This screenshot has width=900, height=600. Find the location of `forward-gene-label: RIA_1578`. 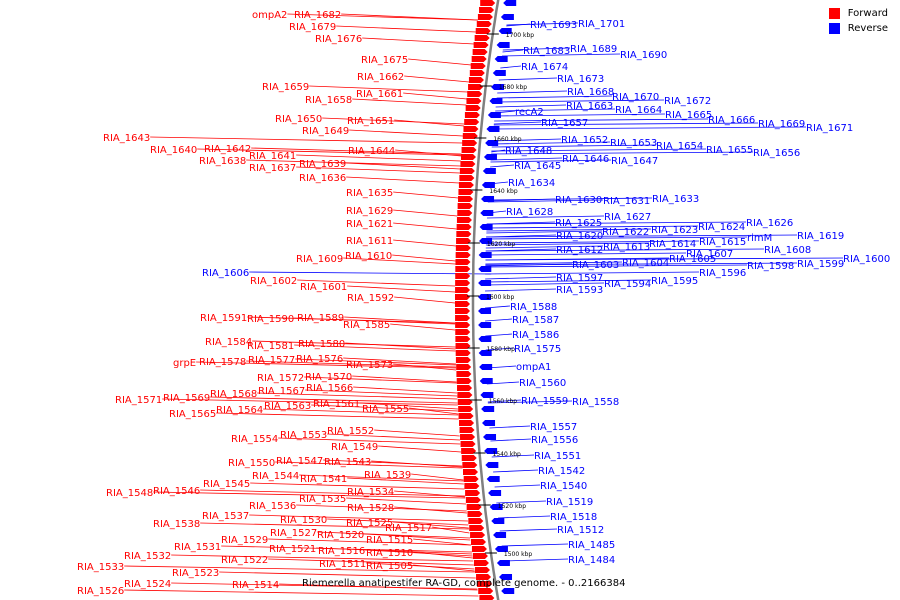

forward-gene-label: RIA_1578 is located at coordinates (222, 362).